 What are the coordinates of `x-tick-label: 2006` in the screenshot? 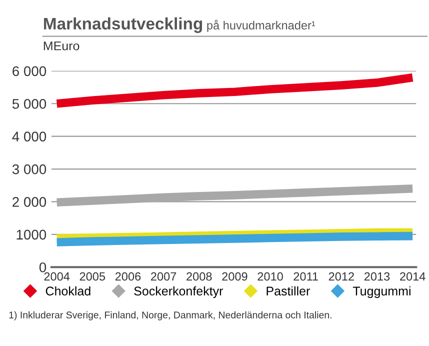 It's located at (128, 276).